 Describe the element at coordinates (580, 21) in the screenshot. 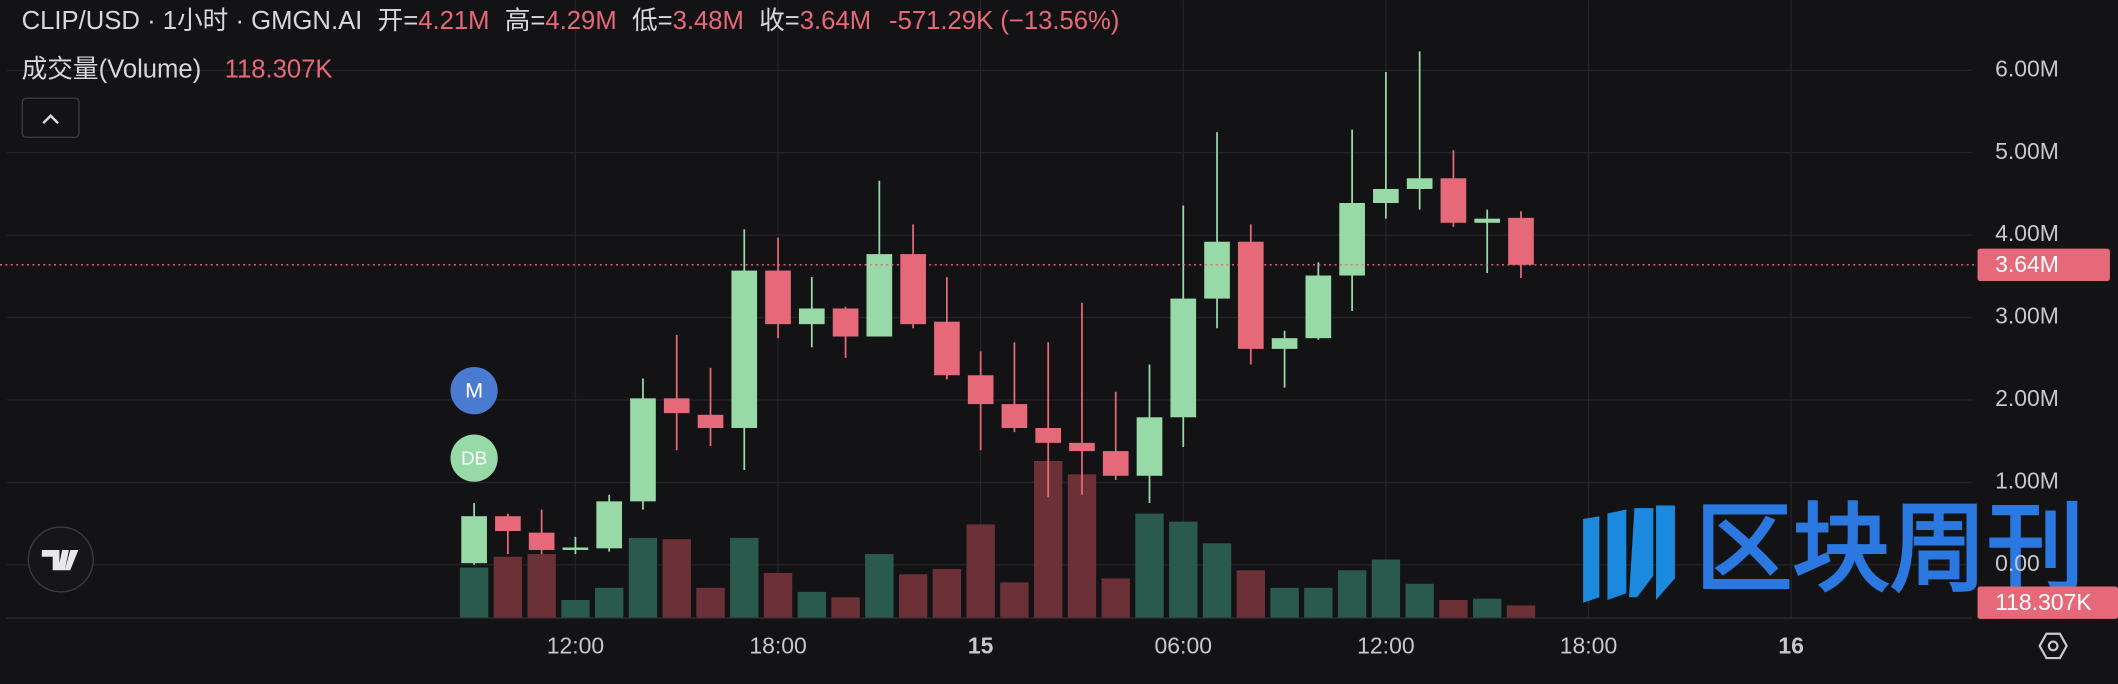

I see `ohlc-value: 4.29M` at that location.